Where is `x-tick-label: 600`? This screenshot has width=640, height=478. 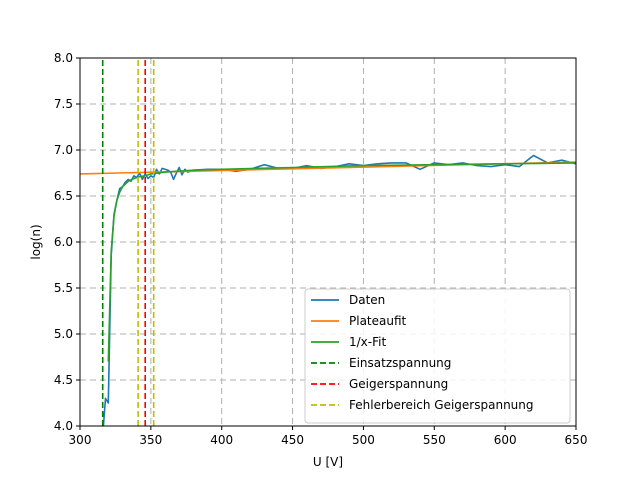
x-tick-label: 600 is located at coordinates (505, 440).